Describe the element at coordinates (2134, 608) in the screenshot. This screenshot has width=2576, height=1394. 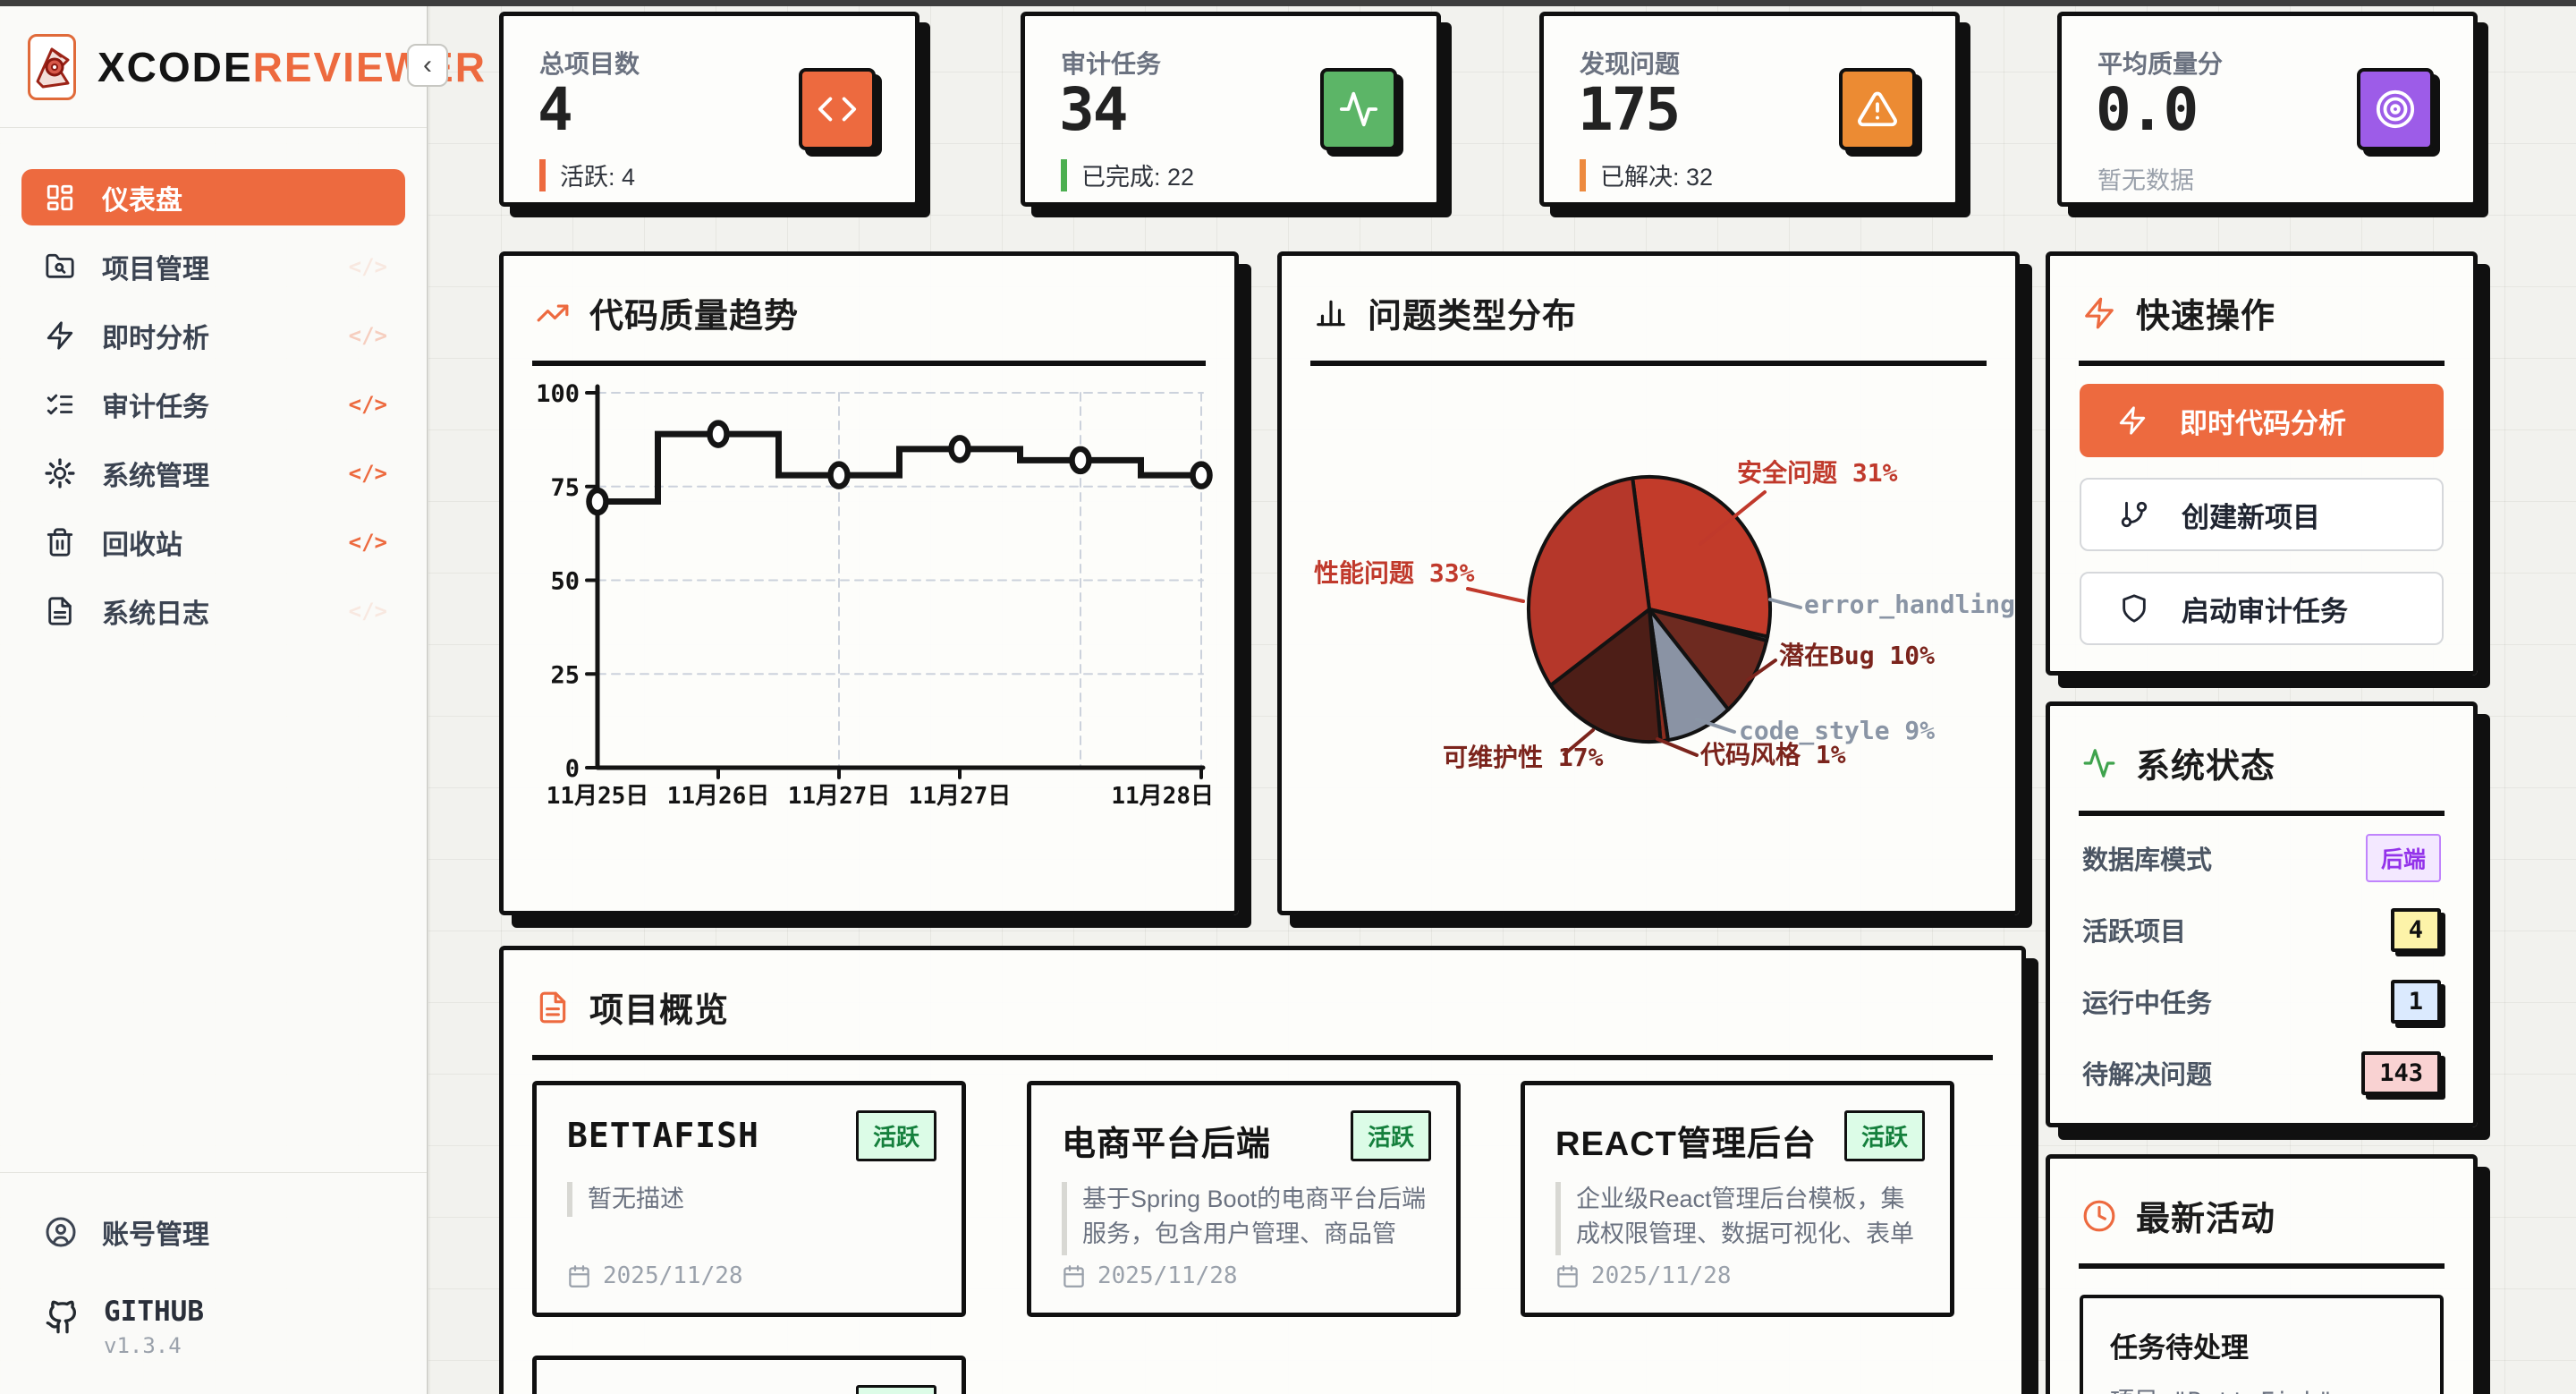
I see `shield-icon` at that location.